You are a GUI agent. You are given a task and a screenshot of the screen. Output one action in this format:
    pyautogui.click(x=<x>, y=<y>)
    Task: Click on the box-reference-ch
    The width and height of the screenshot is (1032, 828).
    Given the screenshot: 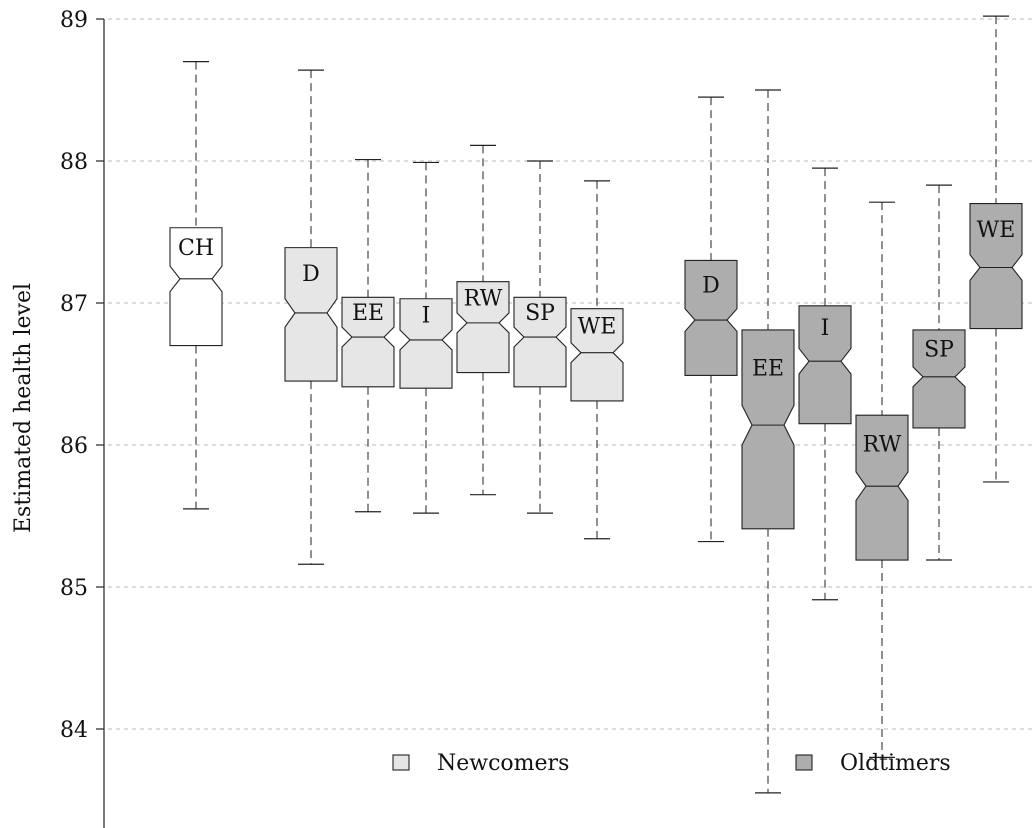 What is the action you would take?
    pyautogui.click(x=196, y=285)
    